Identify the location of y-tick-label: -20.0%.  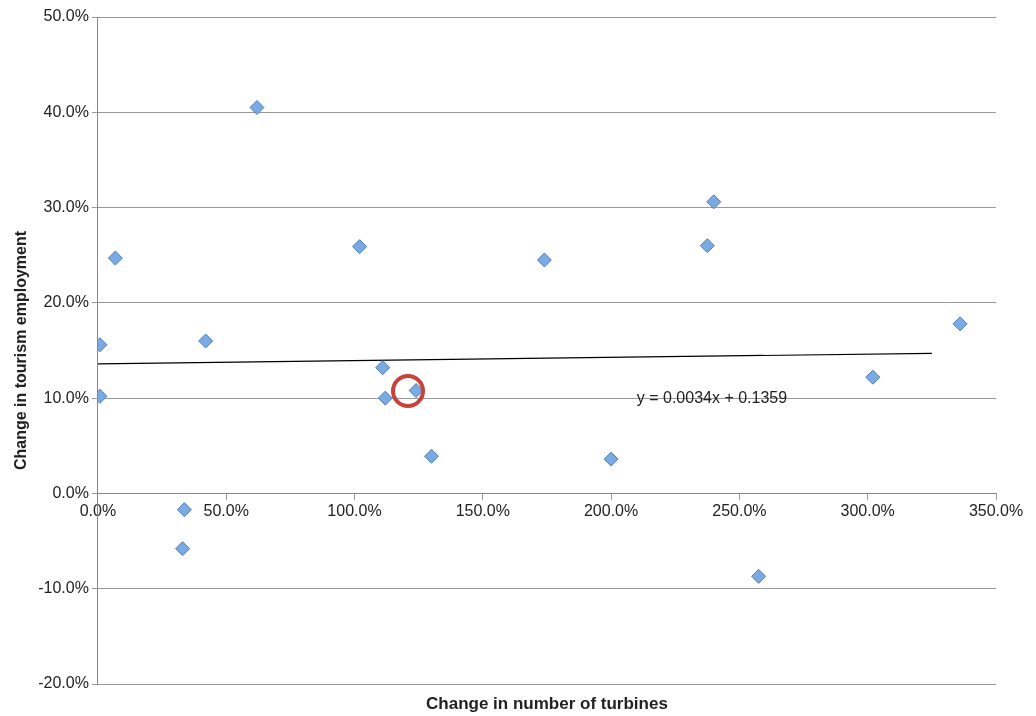
(63, 683).